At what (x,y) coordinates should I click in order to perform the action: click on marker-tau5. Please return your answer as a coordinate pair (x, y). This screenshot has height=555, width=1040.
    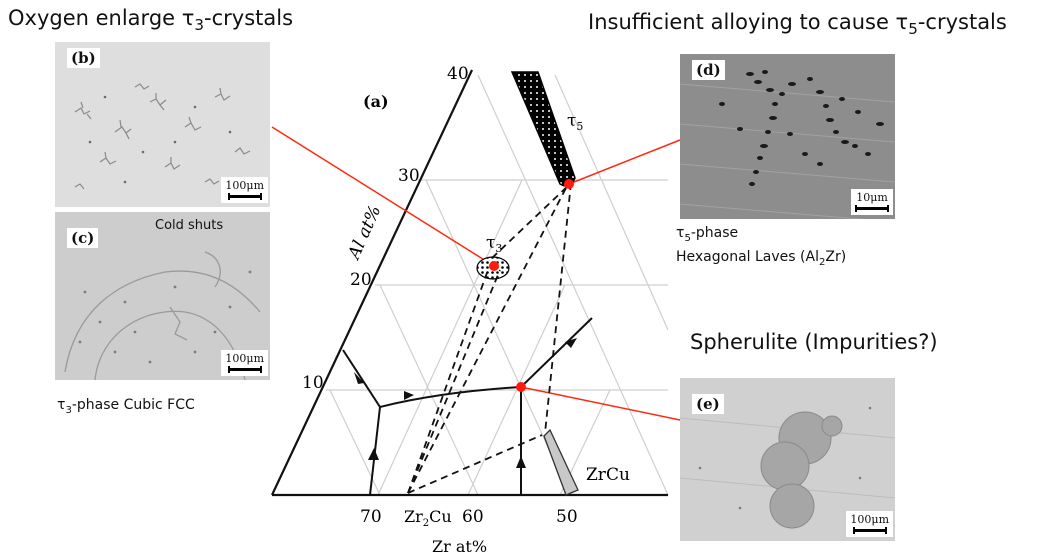
    Looking at the image, I should click on (569, 184).